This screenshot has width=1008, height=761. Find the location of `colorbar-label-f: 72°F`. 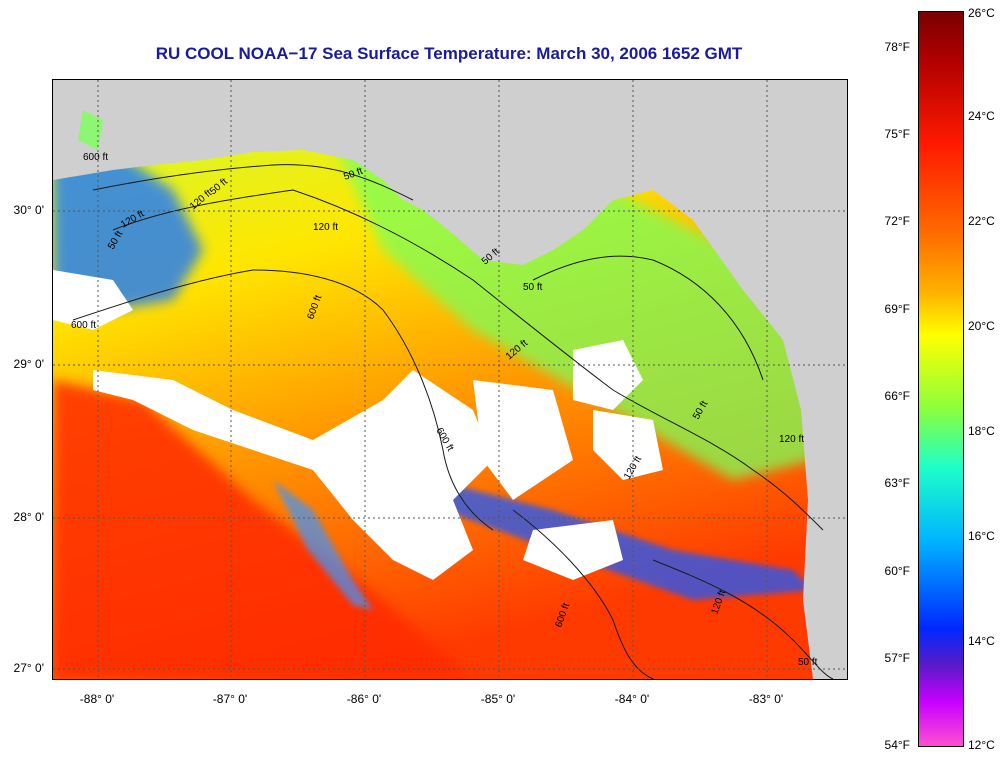

colorbar-label-f: 72°F is located at coordinates (897, 221).